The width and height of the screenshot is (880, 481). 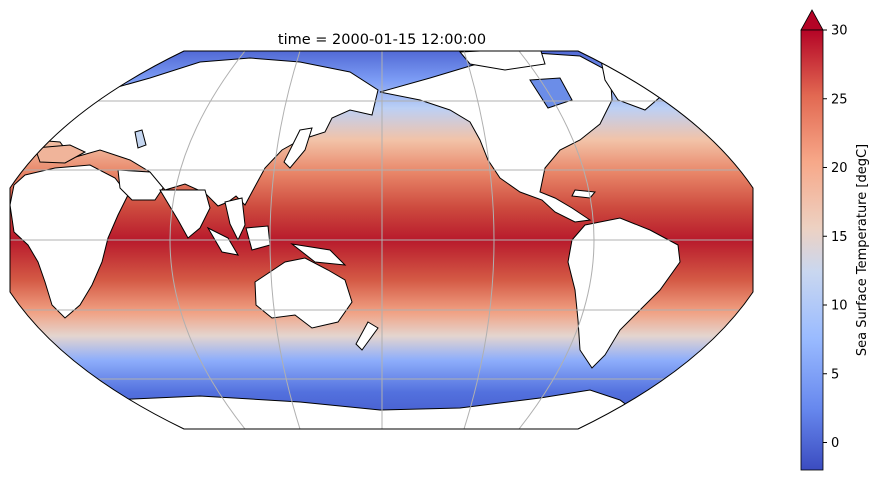 What do you see at coordinates (839, 237) in the screenshot?
I see `colorbar-tick-label: 15` at bounding box center [839, 237].